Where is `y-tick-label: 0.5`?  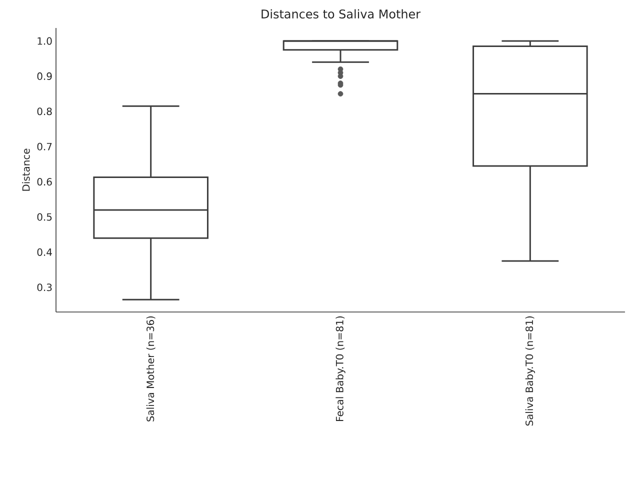
y-tick-label: 0.5 is located at coordinates (44, 217).